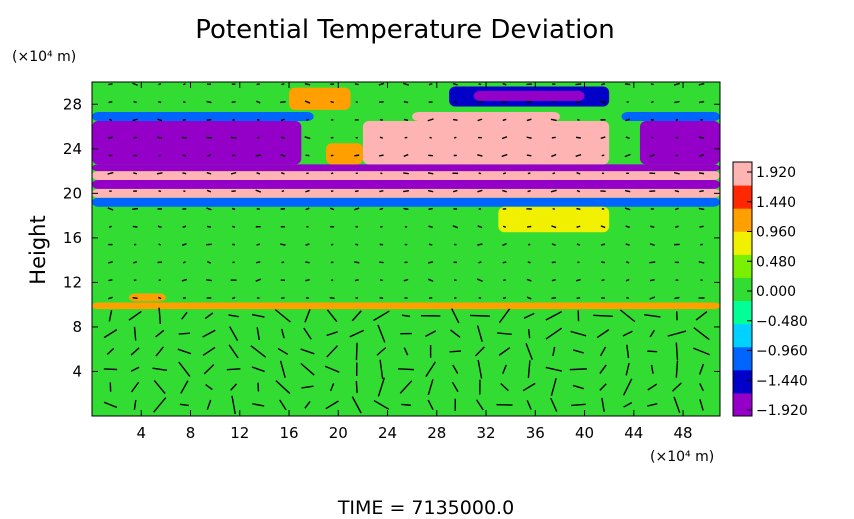 This screenshot has width=854, height=519. What do you see at coordinates (535, 433) in the screenshot?
I see `x-tick-label: 36` at bounding box center [535, 433].